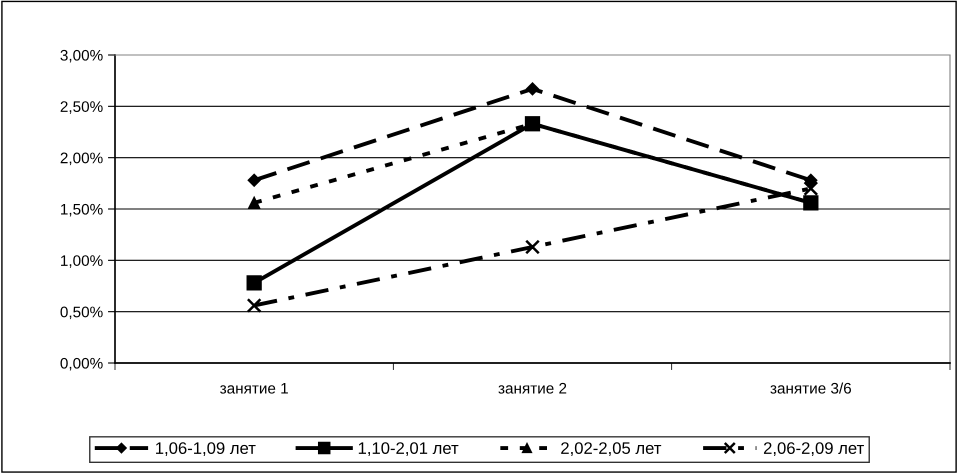 This screenshot has width=959, height=473. I want to click on x-tick-label: занятие 3/6, so click(811, 388).